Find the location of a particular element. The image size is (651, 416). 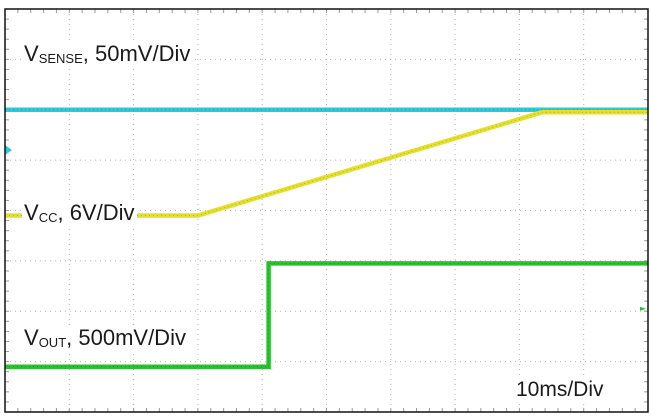

label-vcc-sub: CC is located at coordinates (48, 217).